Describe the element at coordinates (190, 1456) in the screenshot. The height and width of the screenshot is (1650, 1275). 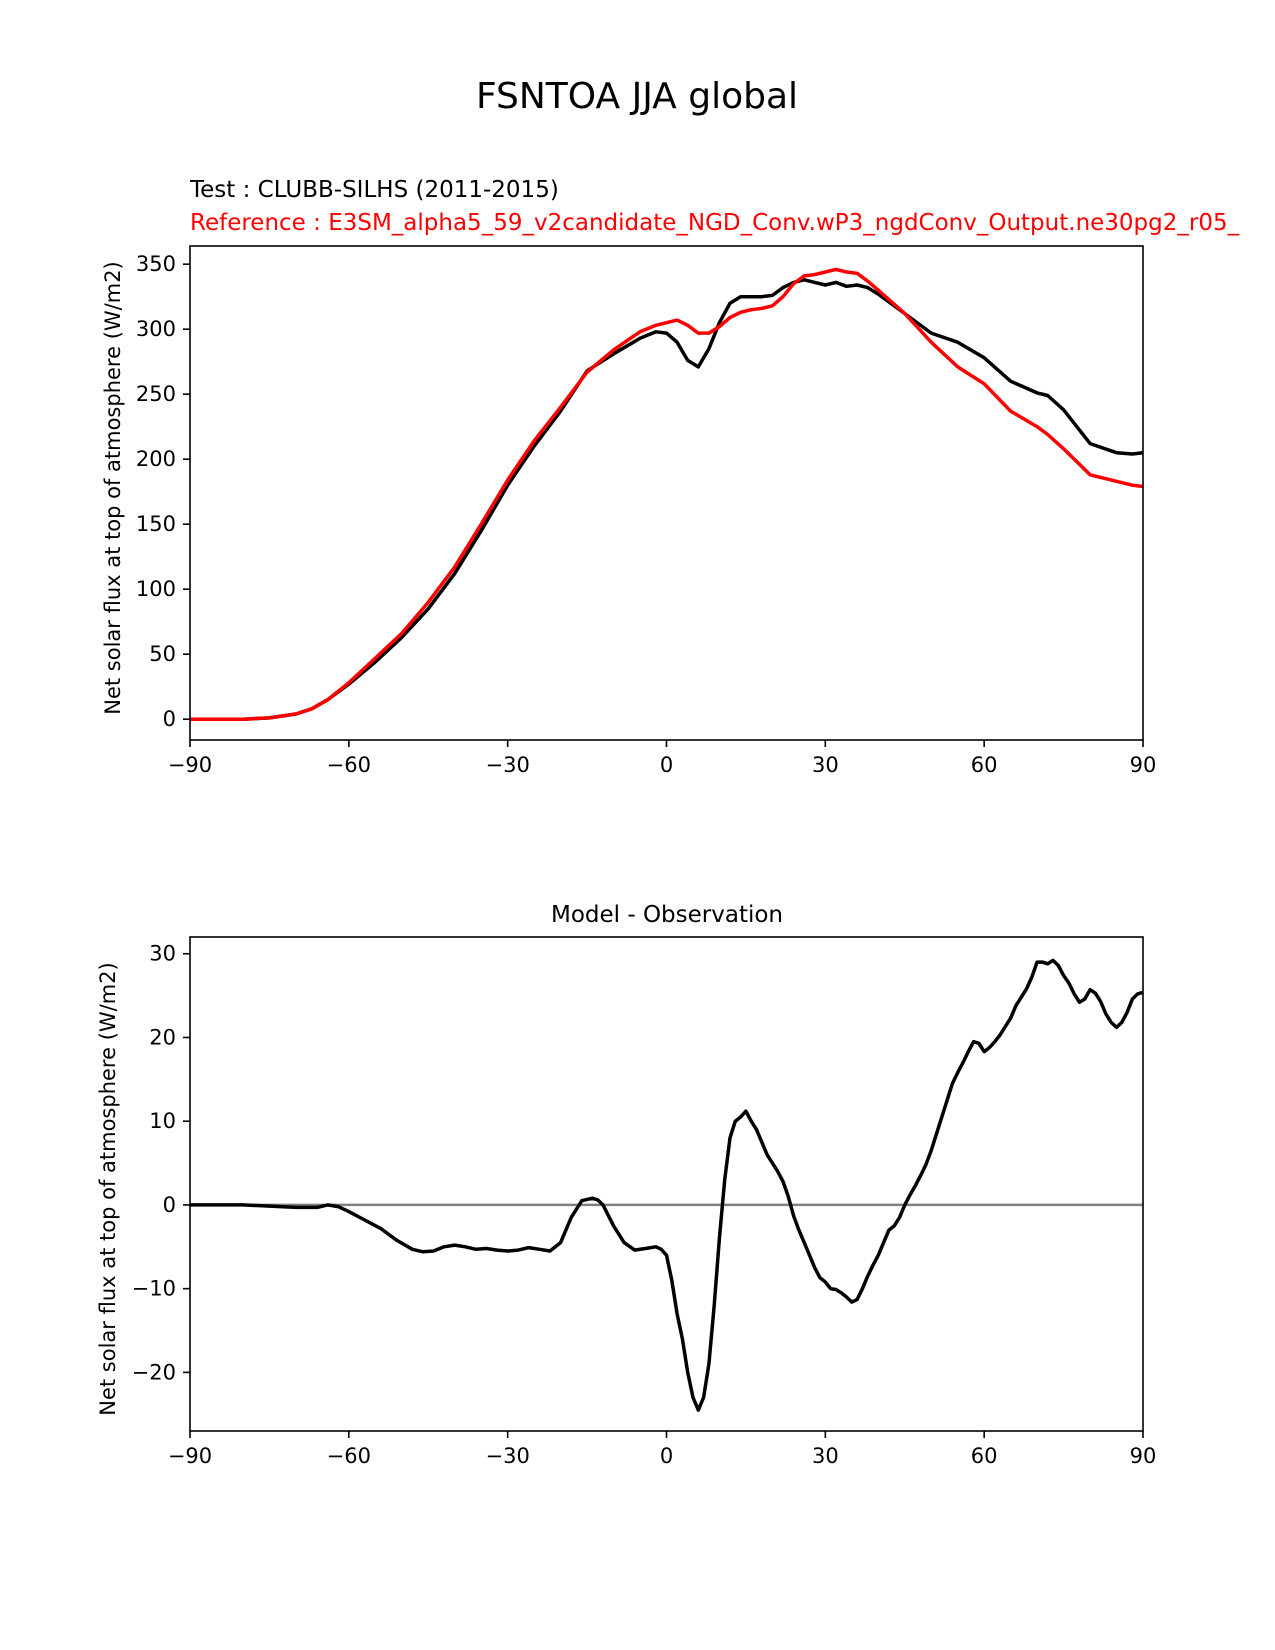
I see `bottom-x-tick-label: −90` at that location.